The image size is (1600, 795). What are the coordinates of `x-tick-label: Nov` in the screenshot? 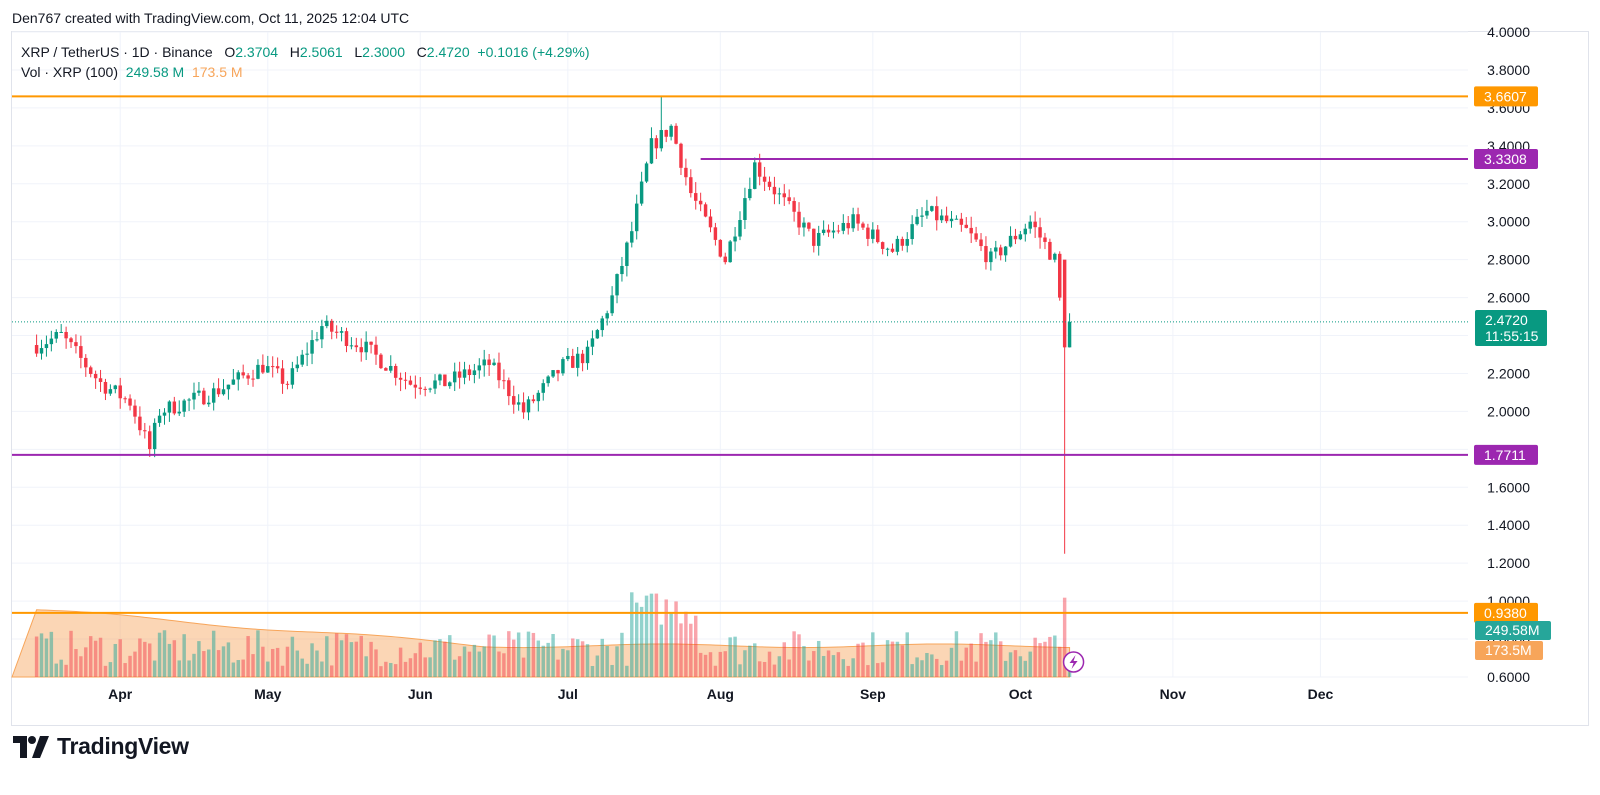 It's located at (1173, 694).